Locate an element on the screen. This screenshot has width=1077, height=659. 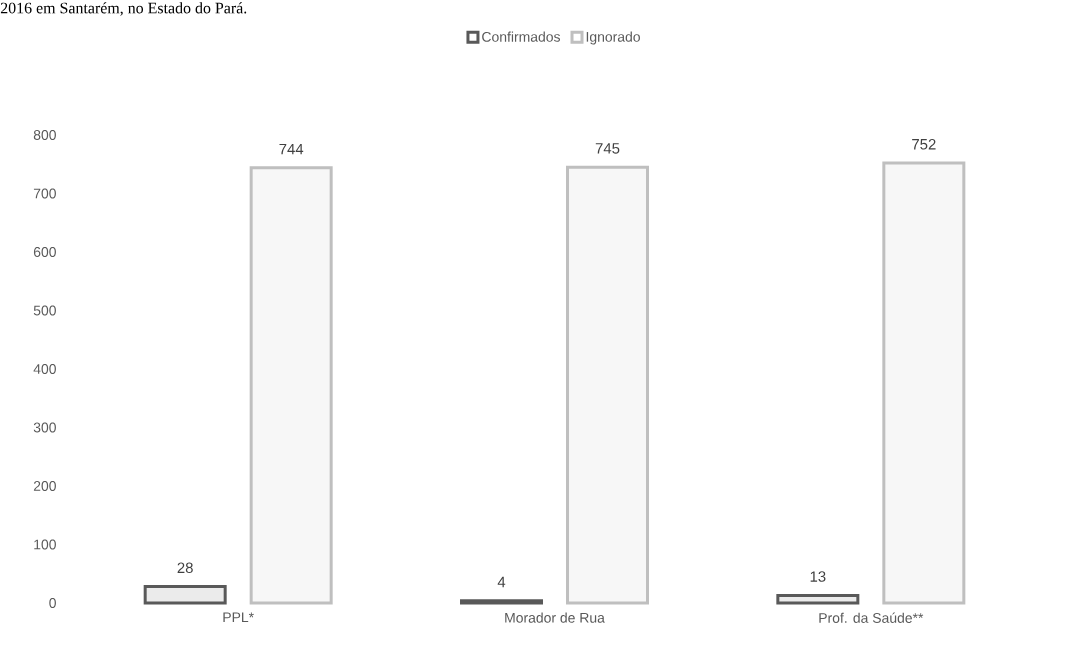
x-tick-label: Prof. da Saúde** is located at coordinates (871, 617).